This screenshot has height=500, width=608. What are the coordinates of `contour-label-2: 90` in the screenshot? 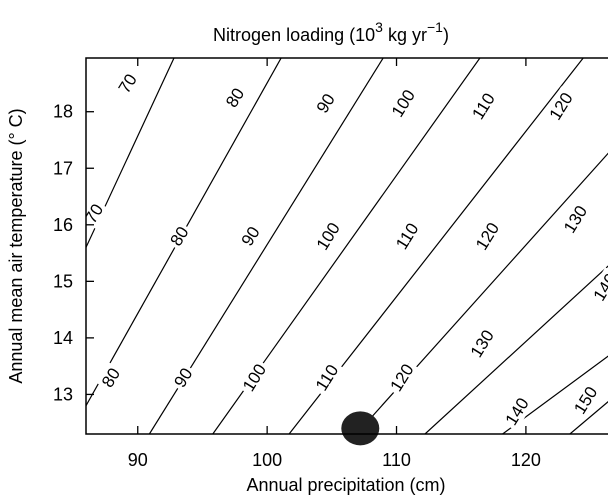 It's located at (325, 103).